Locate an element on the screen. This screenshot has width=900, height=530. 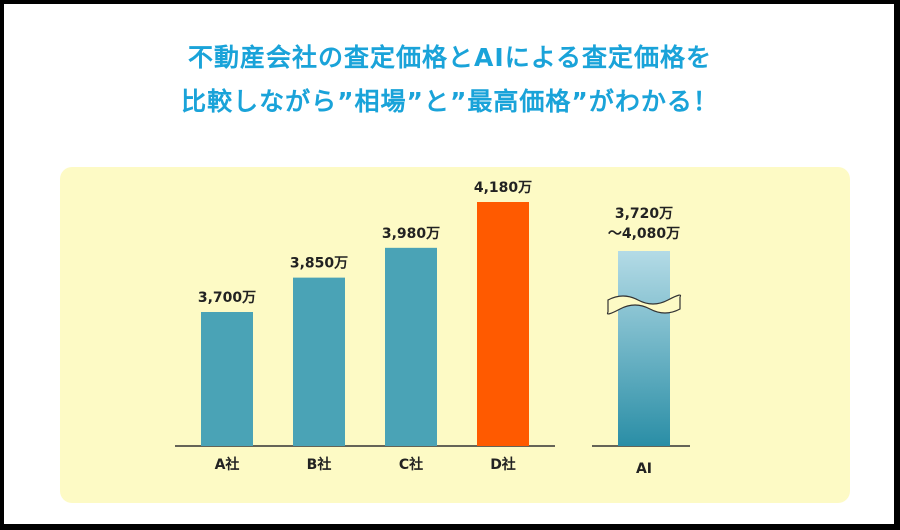
axis-break-mark is located at coordinates (644, 304).